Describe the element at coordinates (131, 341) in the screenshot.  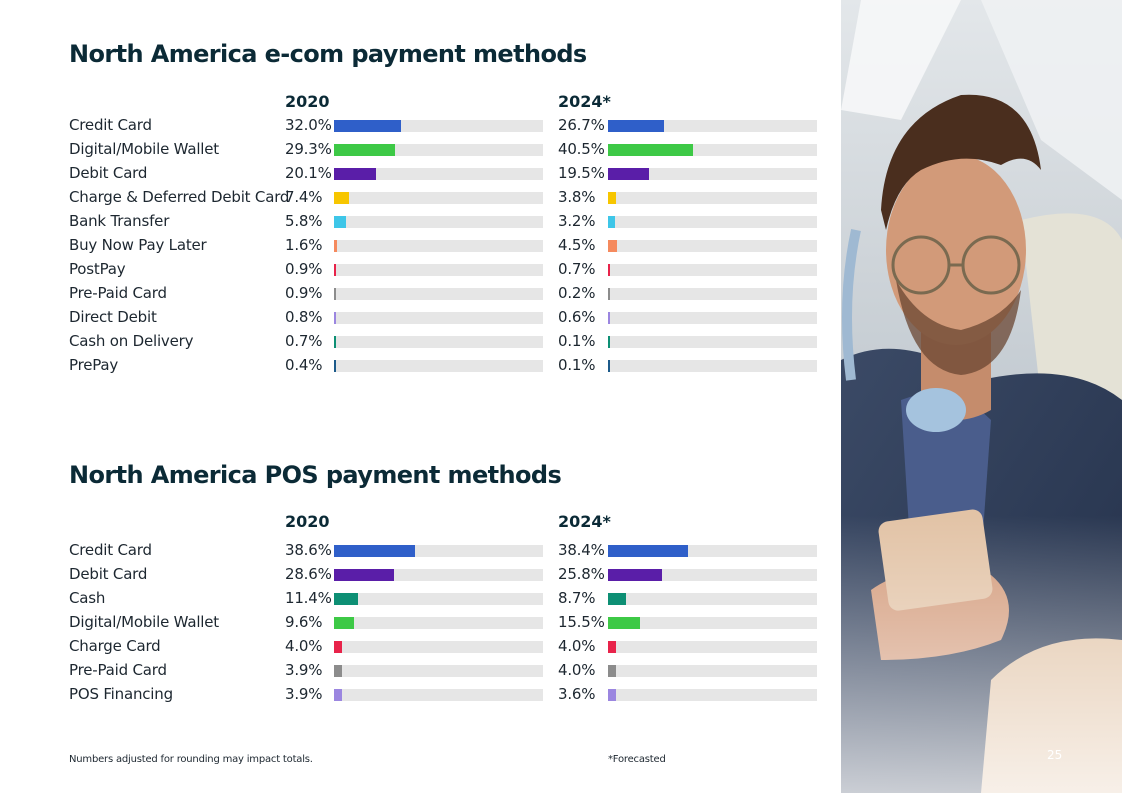
I see `ecom-category-label: Cash on Delivery` at that location.